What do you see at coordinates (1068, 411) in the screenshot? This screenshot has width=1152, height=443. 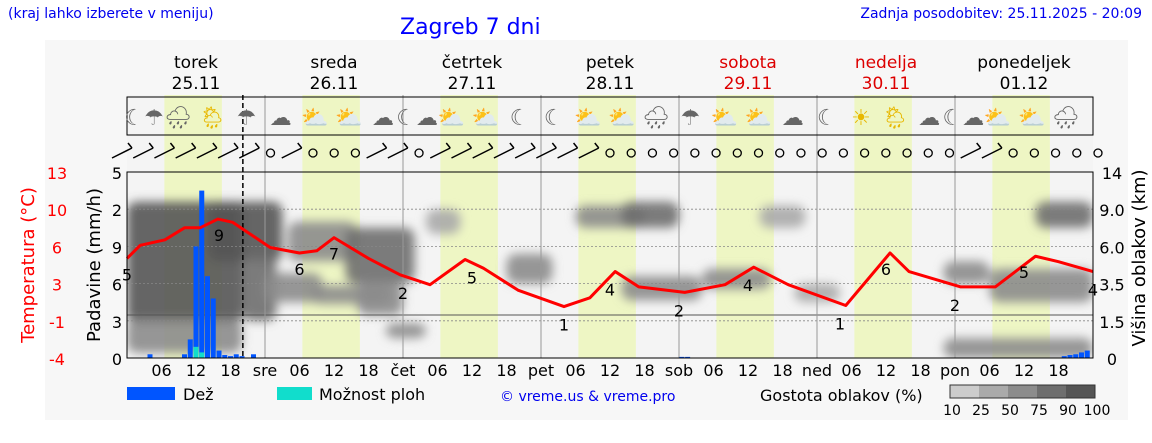 I see `cloud-density-tick: 90` at bounding box center [1068, 411].